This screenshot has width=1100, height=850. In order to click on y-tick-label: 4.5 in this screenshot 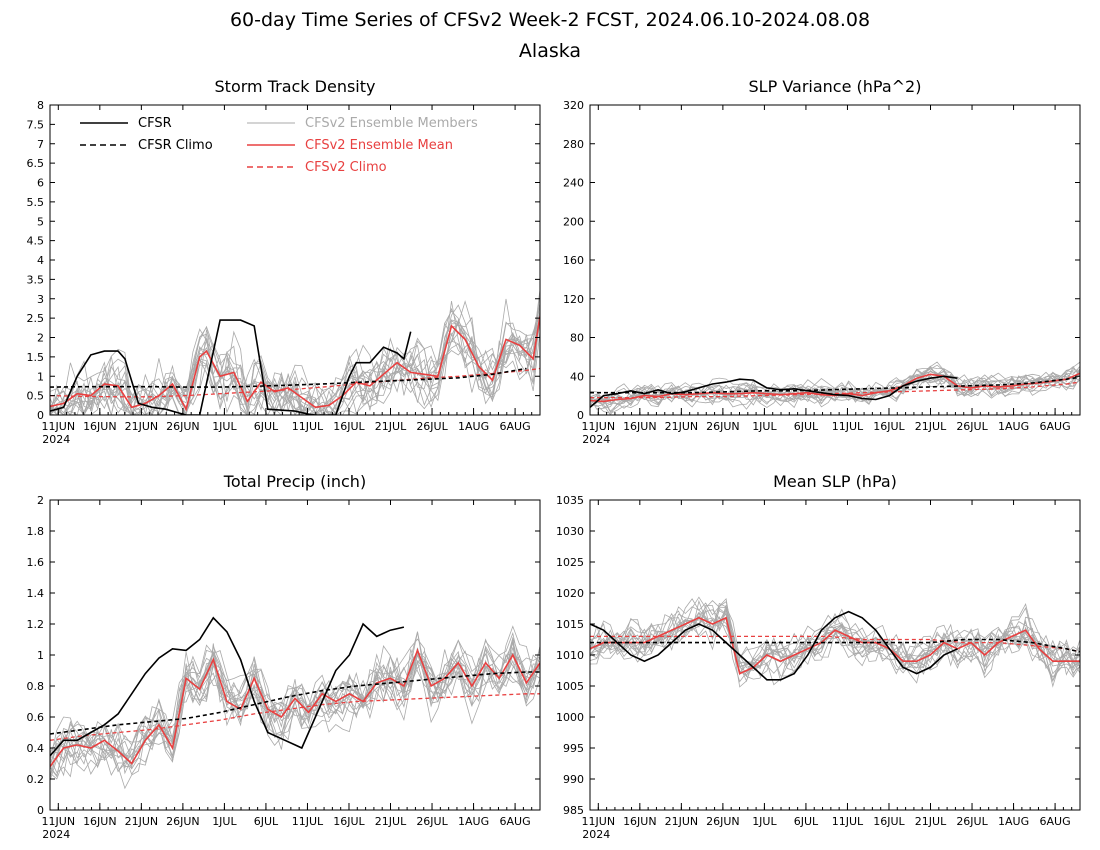, I will do `click(36, 241)`.